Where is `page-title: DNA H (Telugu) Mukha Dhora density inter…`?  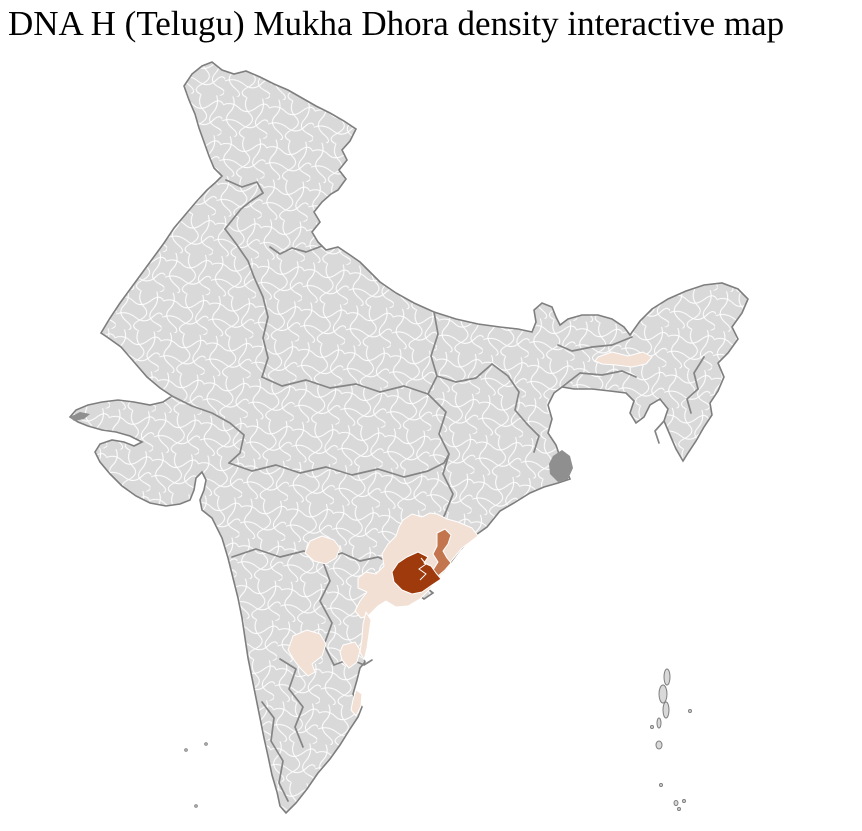
page-title: DNA H (Telugu) Mukha Dhora density inter… is located at coordinates (396, 23).